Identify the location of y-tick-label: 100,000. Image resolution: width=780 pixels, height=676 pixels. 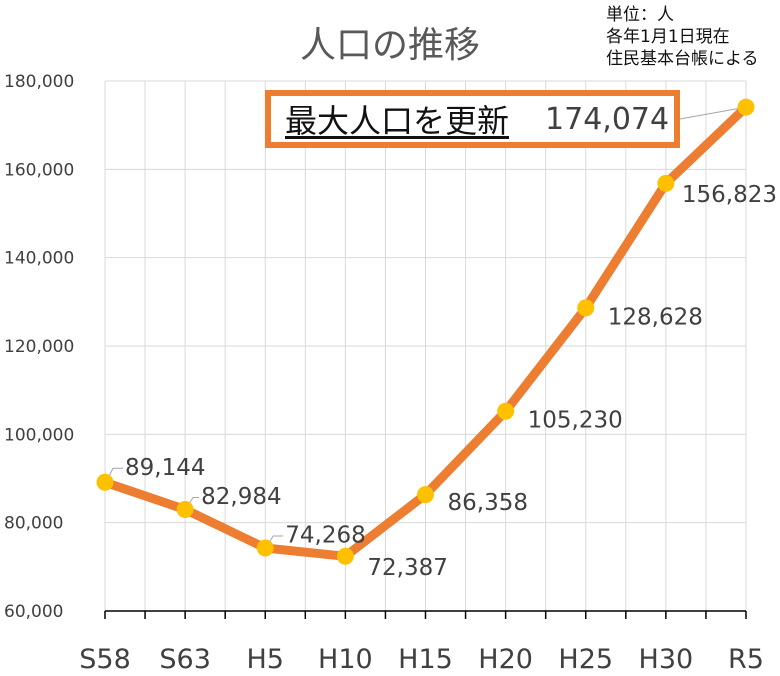
(39, 435).